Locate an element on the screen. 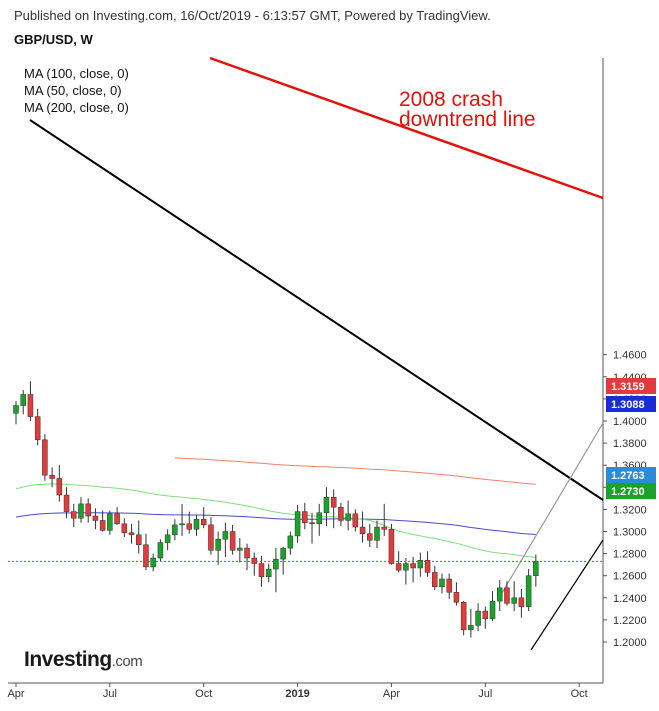 This screenshot has width=659, height=711. y-tick-label: 1.4600 is located at coordinates (630, 356).